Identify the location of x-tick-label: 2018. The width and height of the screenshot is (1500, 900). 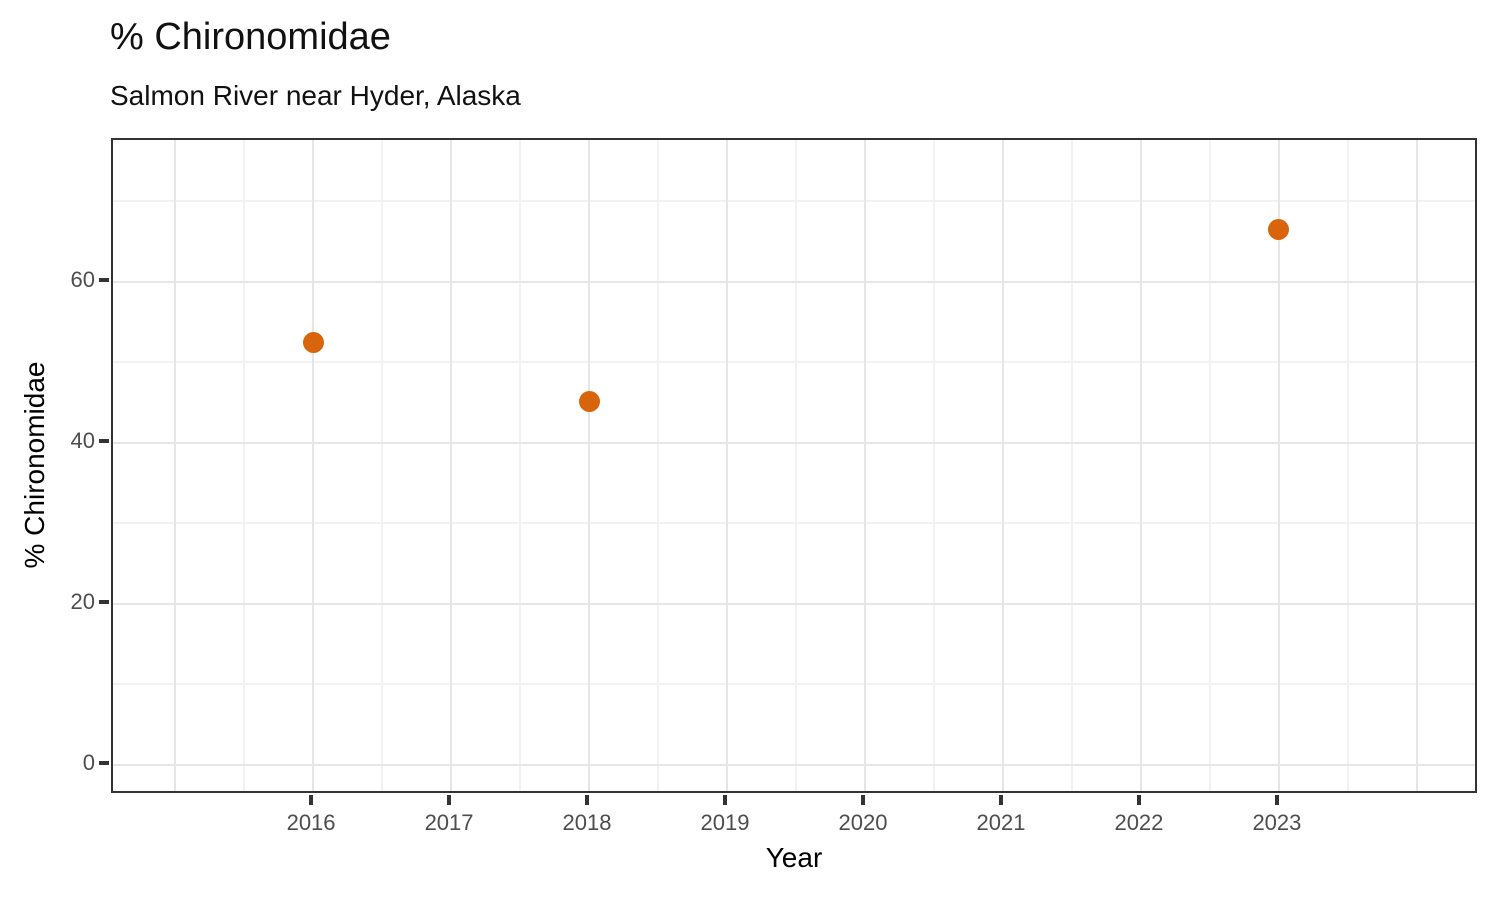
(587, 822).